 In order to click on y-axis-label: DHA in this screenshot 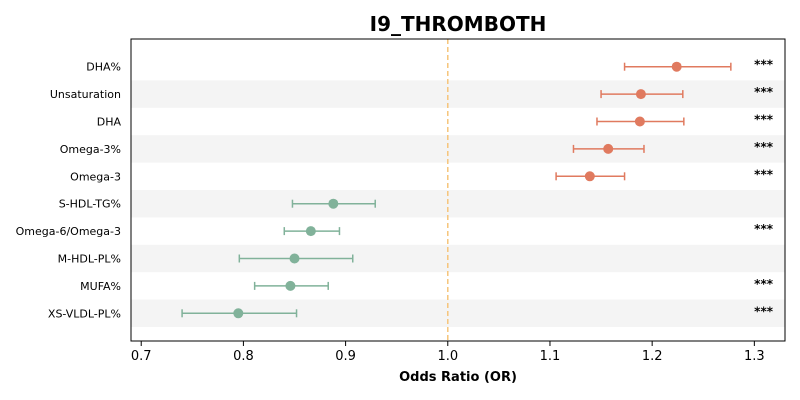, I will do `click(109, 122)`.